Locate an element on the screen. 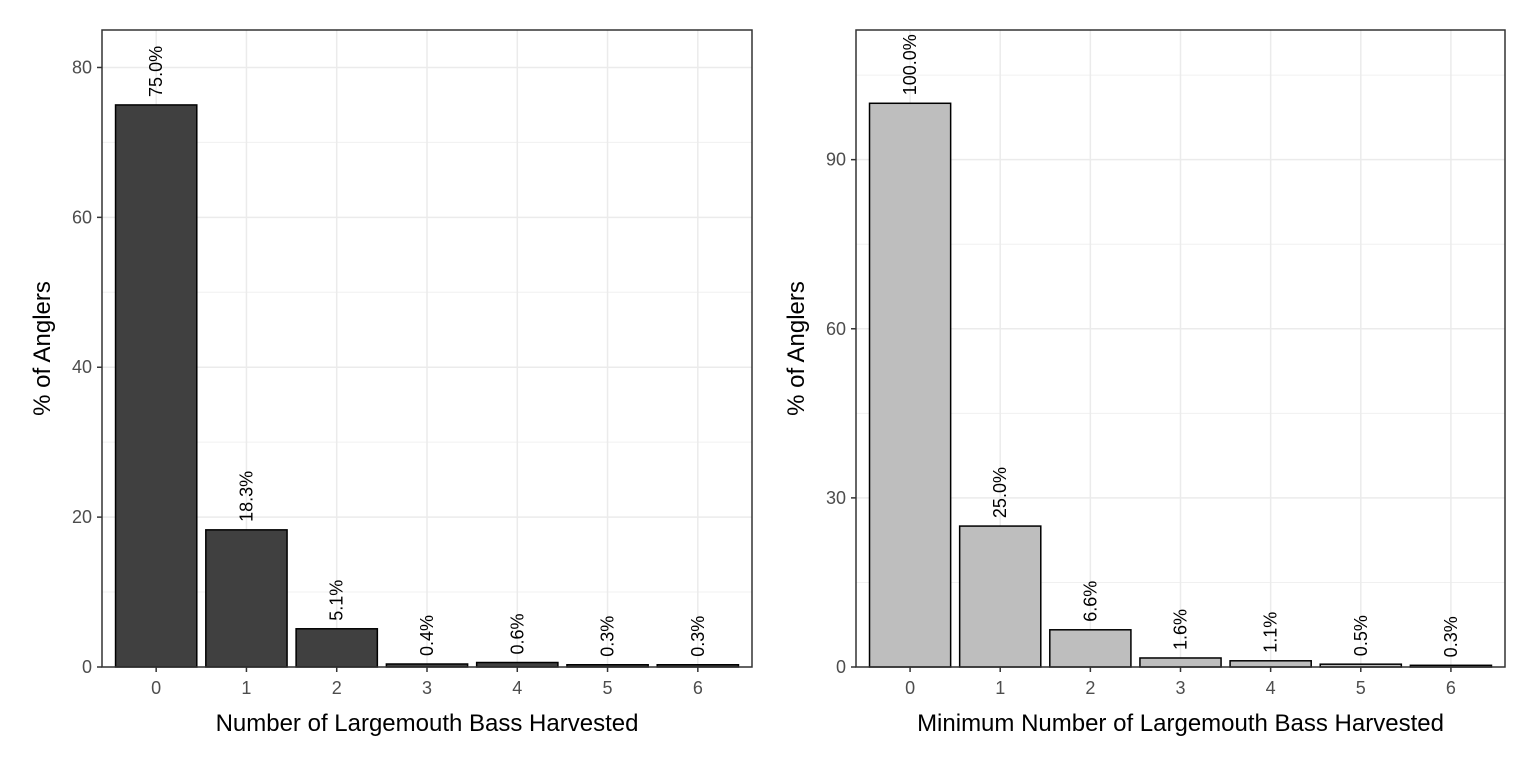  data-label-1: 18.3% is located at coordinates (246, 496).